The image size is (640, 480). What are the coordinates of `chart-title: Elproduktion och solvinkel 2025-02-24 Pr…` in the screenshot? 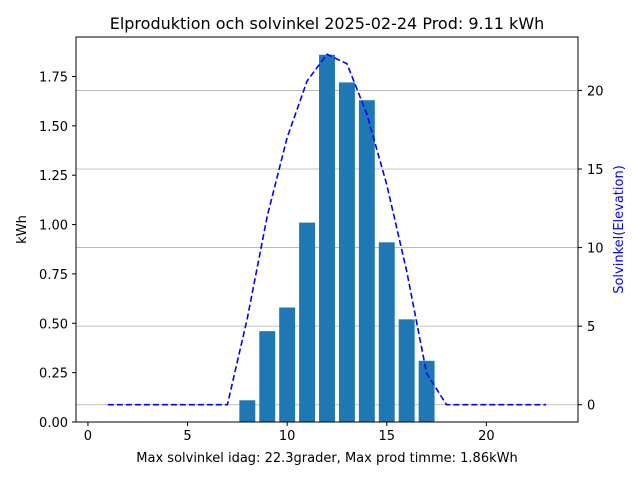 It's located at (327, 23).